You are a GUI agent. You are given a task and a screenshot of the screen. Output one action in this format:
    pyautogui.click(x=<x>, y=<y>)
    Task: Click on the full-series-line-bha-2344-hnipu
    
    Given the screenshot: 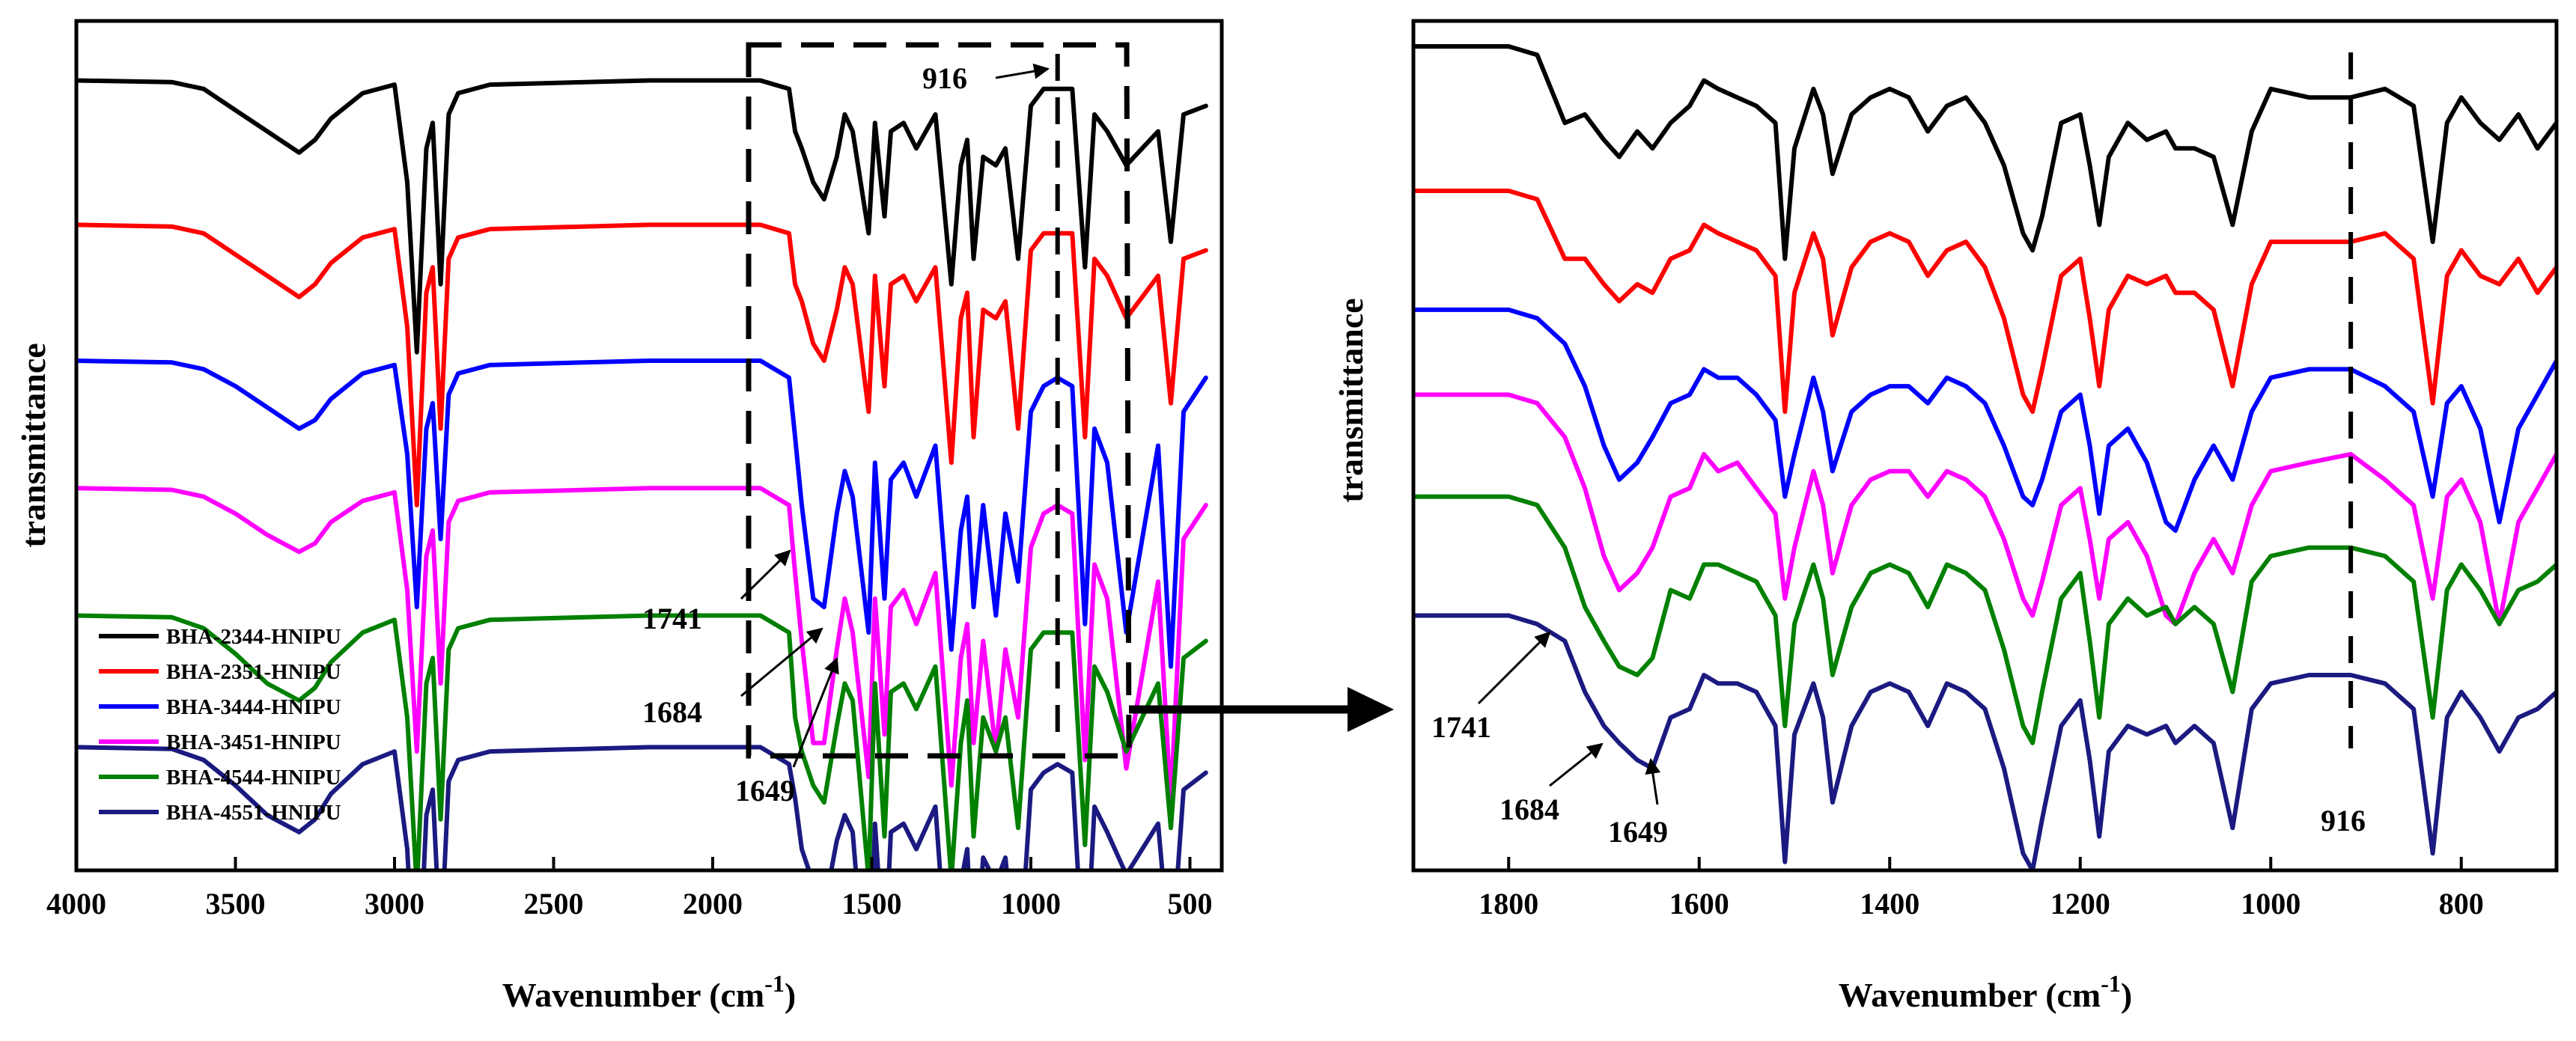 What is the action you would take?
    pyautogui.click(x=642, y=216)
    